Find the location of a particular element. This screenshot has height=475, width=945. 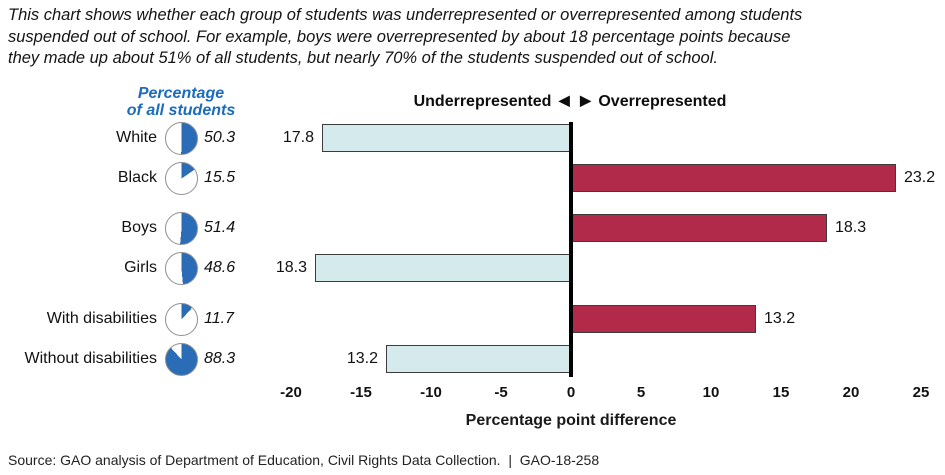

category-label-white: White is located at coordinates (136, 137).